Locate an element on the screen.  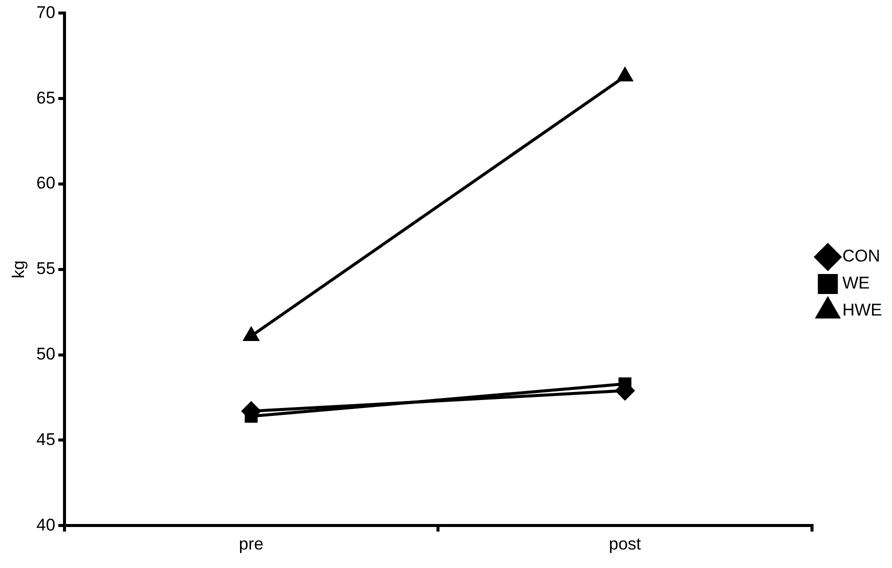
y-tick-label: 40 is located at coordinates (46, 524).